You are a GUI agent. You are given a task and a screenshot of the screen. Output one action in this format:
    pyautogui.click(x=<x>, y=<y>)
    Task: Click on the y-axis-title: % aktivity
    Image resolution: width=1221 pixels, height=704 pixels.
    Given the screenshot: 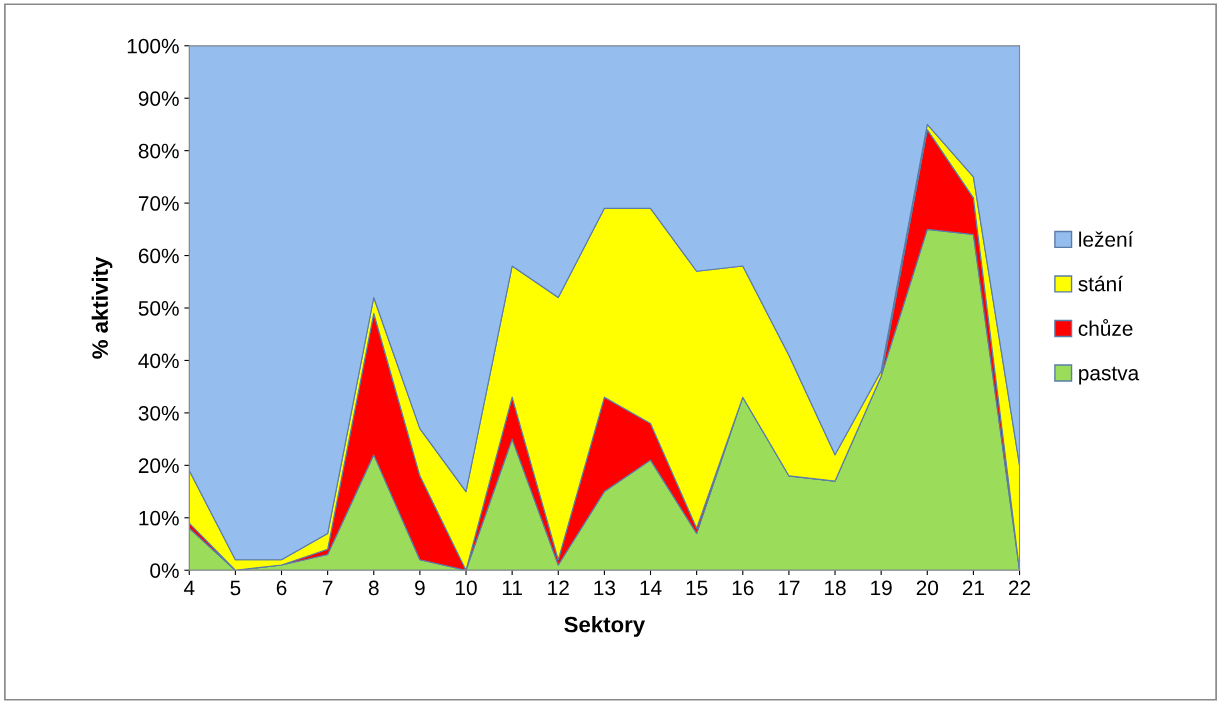 What is the action you would take?
    pyautogui.click(x=102, y=307)
    